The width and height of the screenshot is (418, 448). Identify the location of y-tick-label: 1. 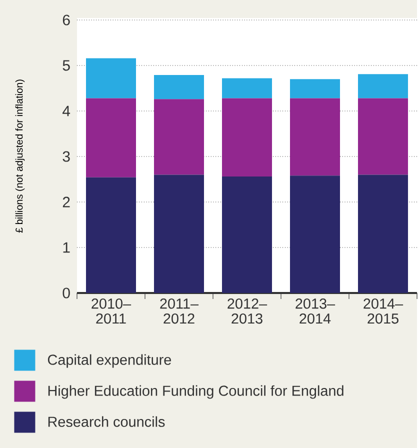
(66, 247).